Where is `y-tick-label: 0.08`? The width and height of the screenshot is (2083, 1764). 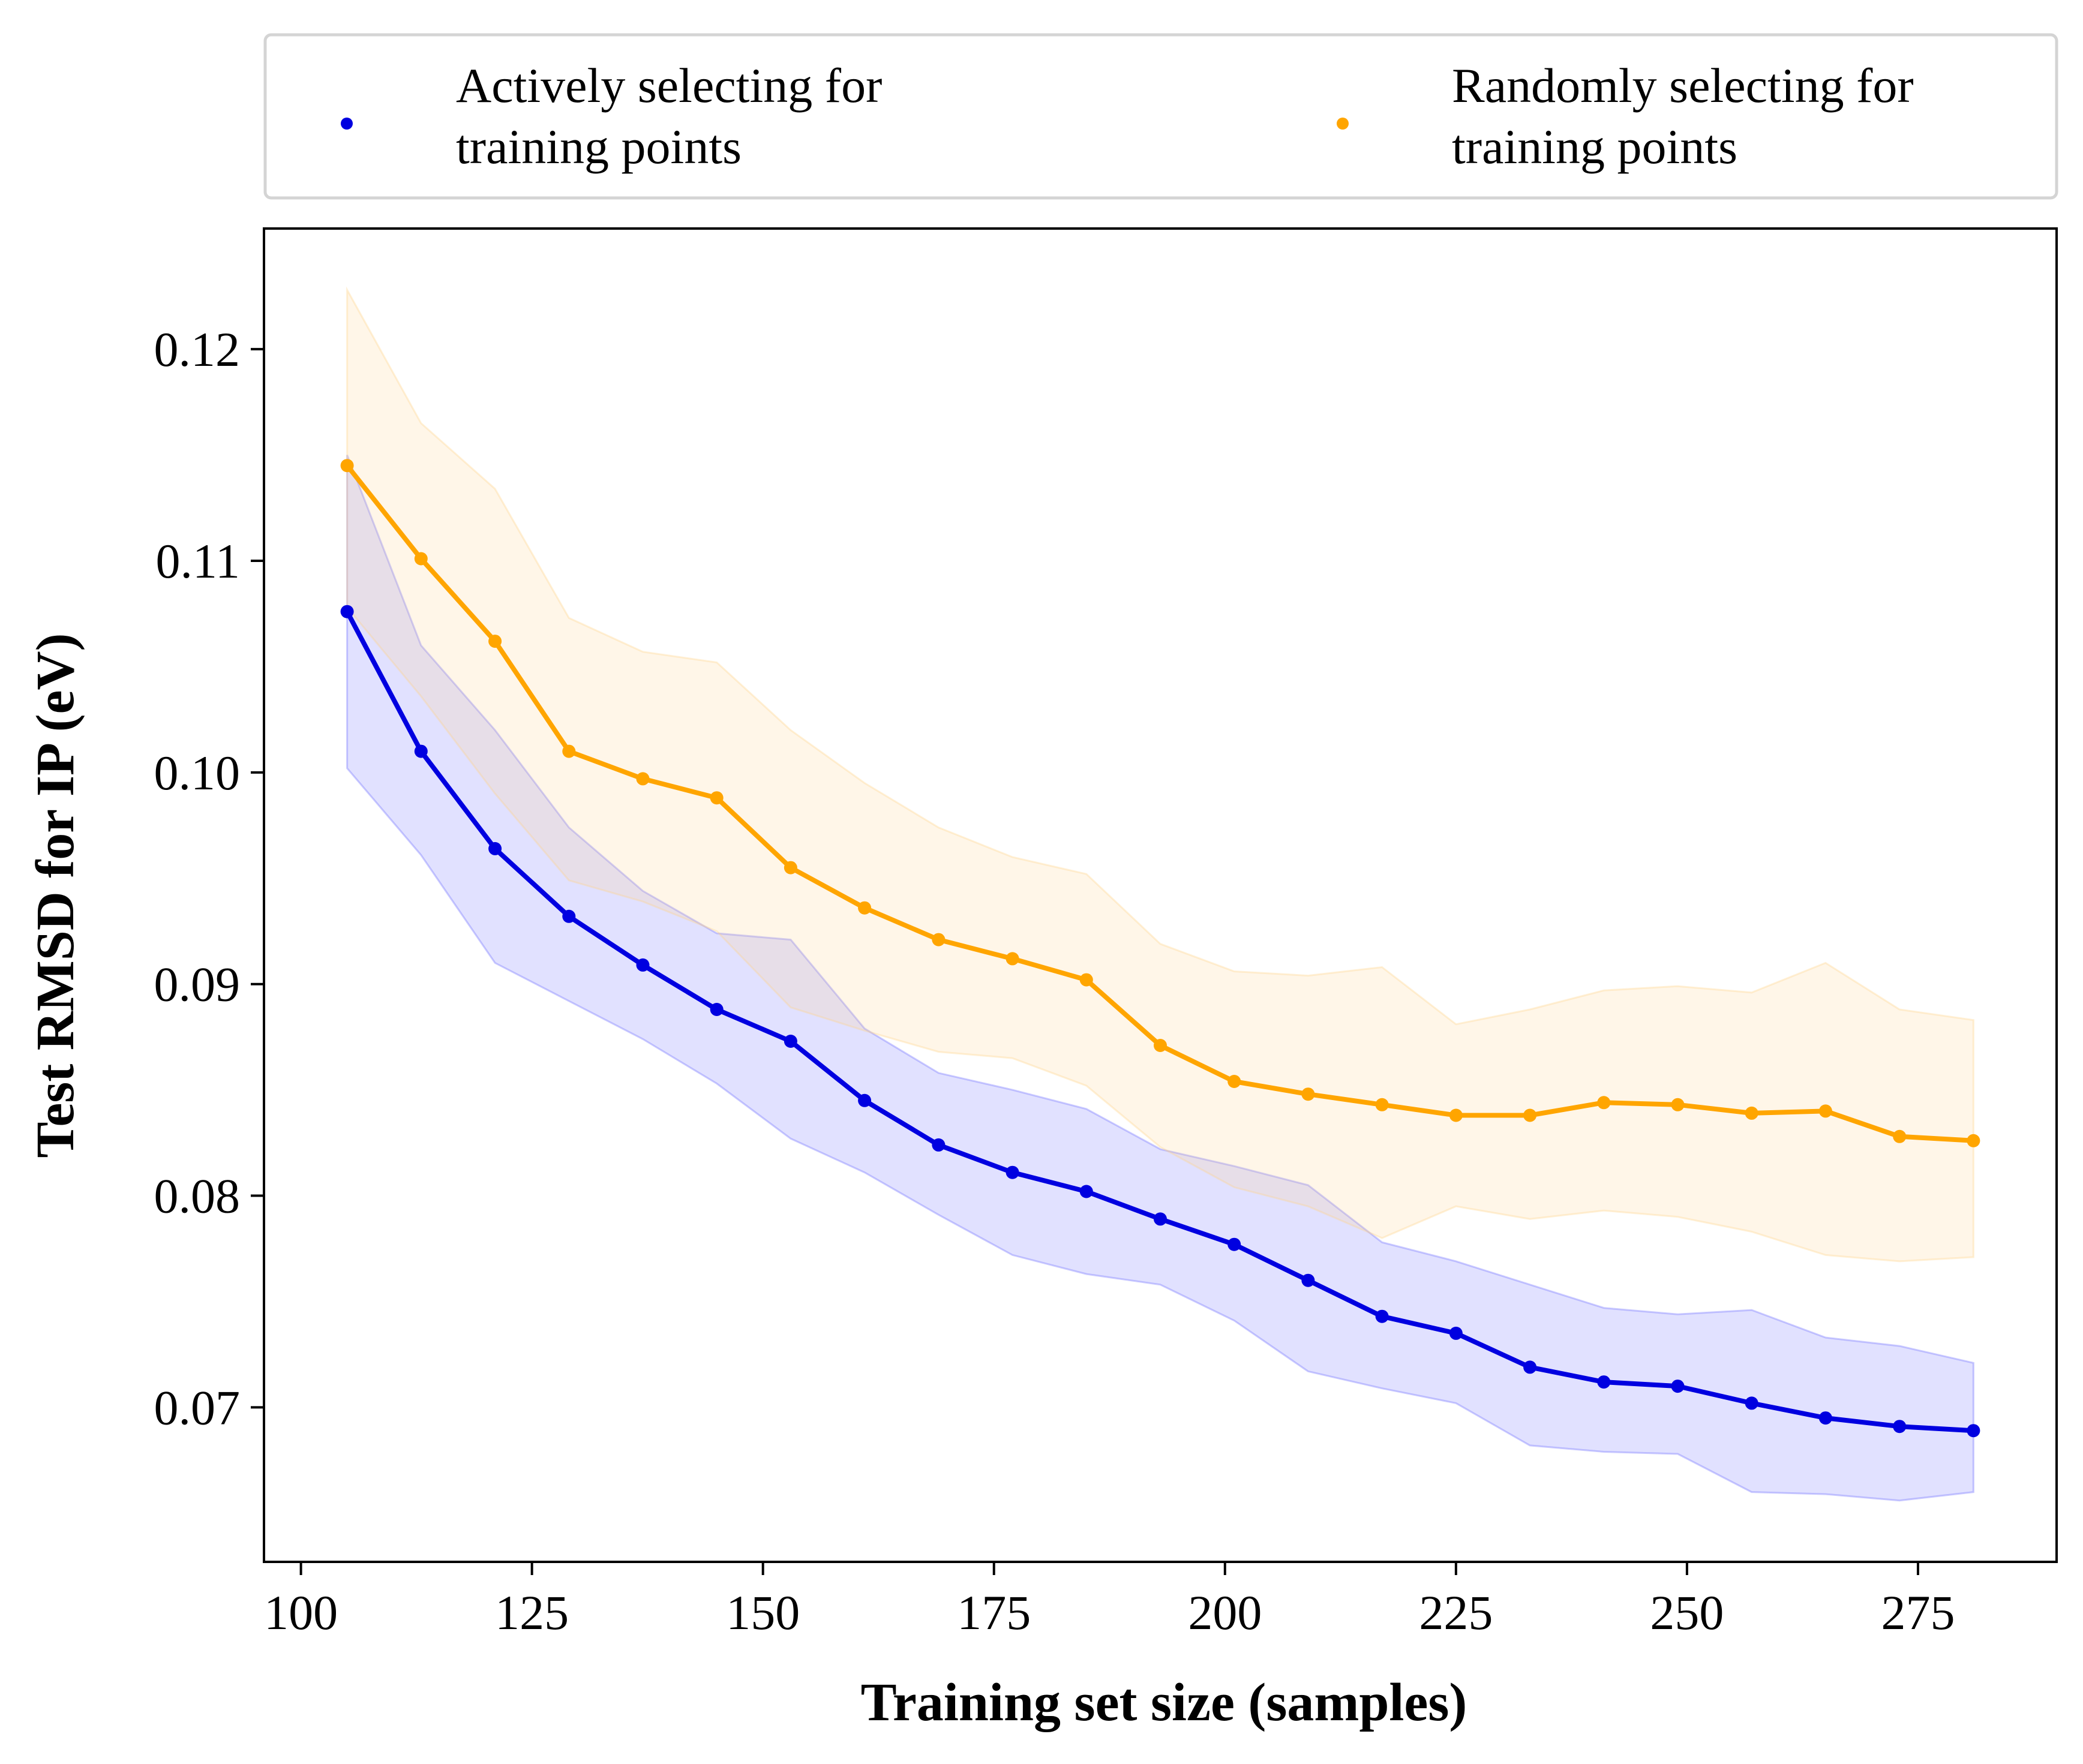 y-tick-label: 0.08 is located at coordinates (197, 1196).